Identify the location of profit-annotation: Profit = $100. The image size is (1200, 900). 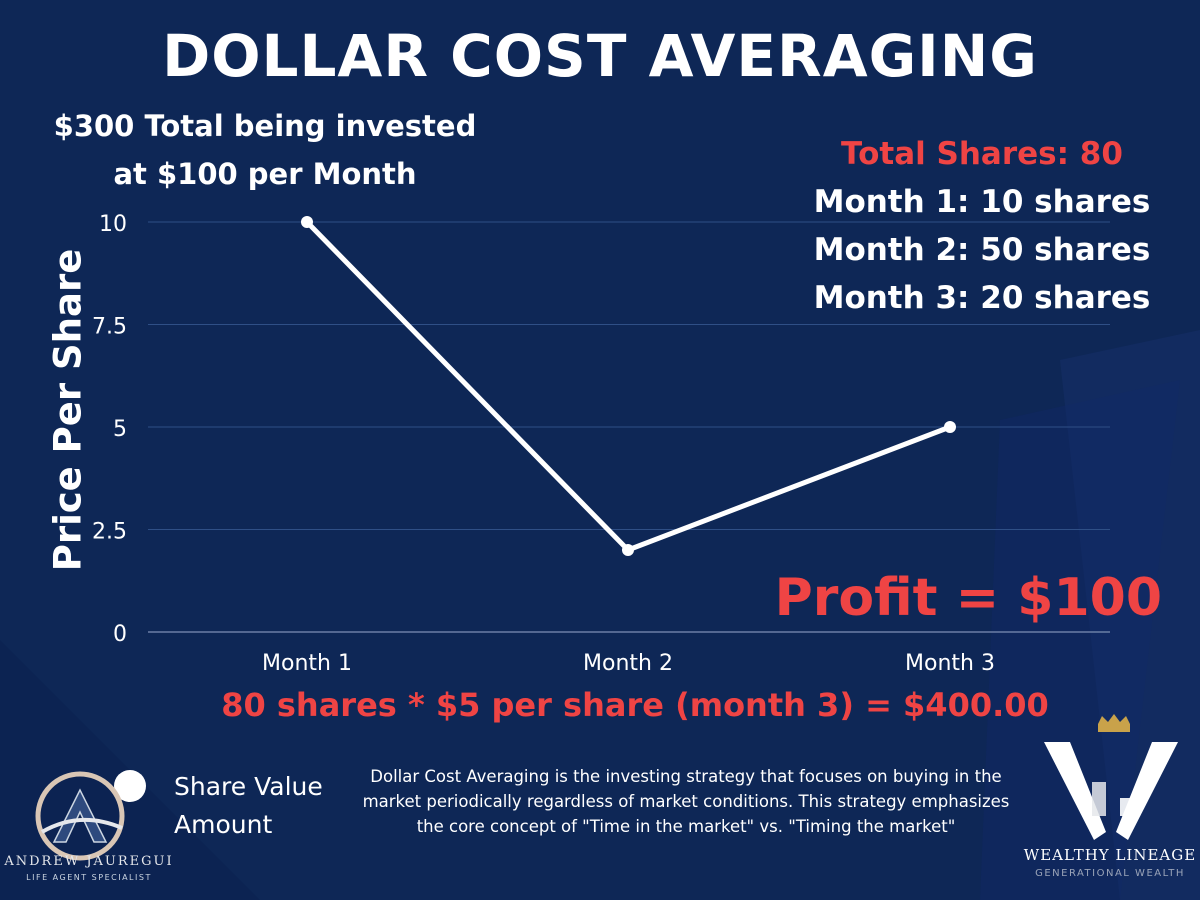
(968, 598).